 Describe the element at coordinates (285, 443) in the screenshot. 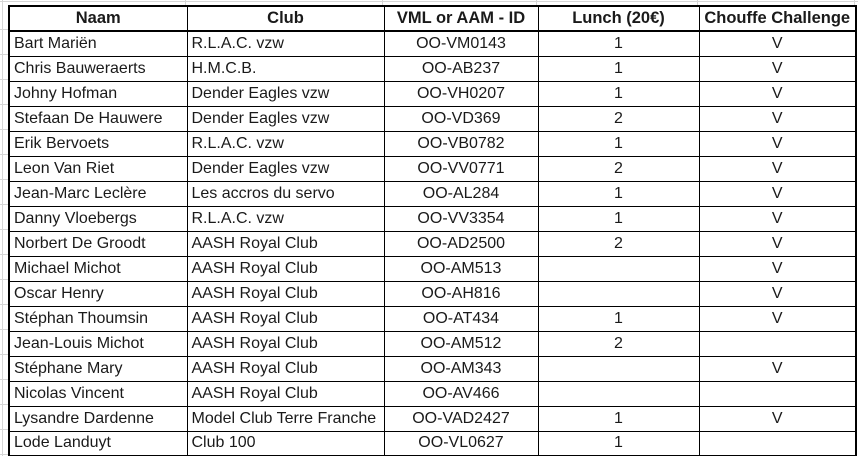

I see `cell-club: Club 100` at that location.